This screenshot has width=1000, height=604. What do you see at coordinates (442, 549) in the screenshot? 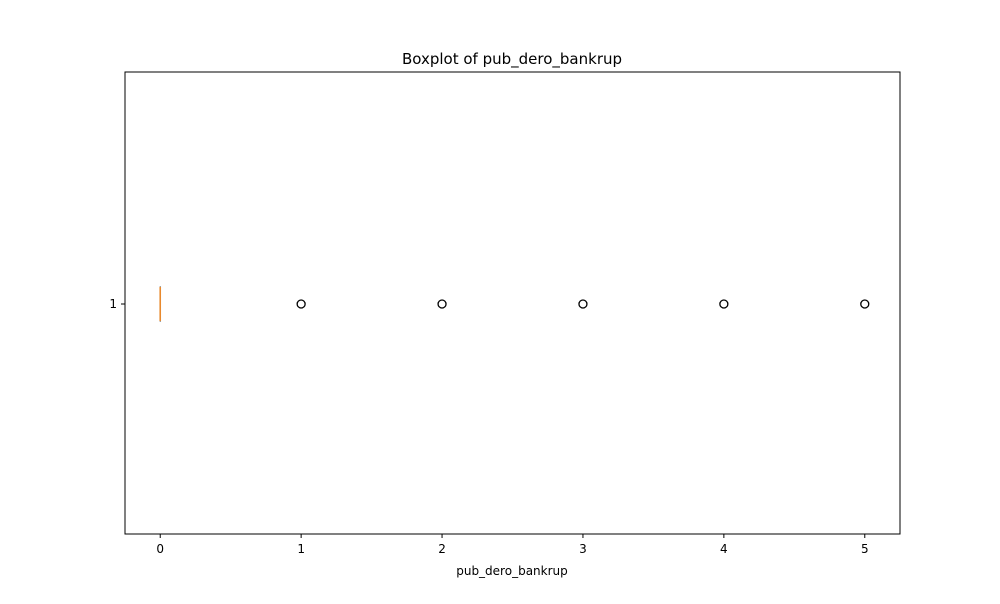
I see `x-tick-label: 2` at bounding box center [442, 549].